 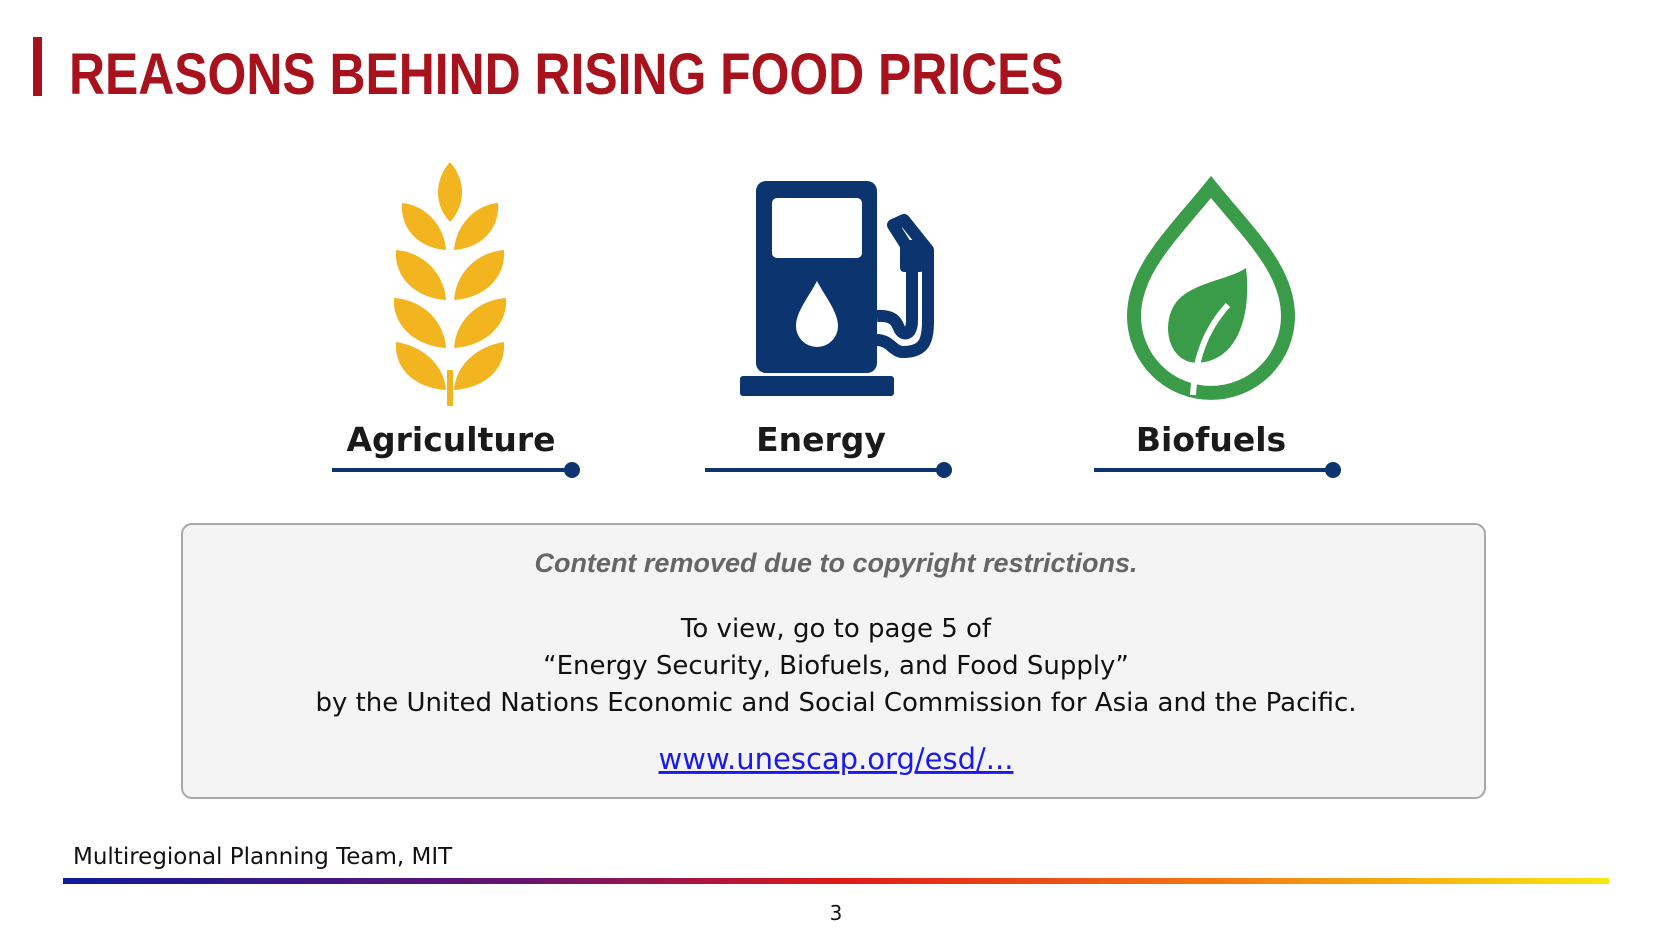 I want to click on notice-line: To view, go to page 5 of, so click(x=836, y=629).